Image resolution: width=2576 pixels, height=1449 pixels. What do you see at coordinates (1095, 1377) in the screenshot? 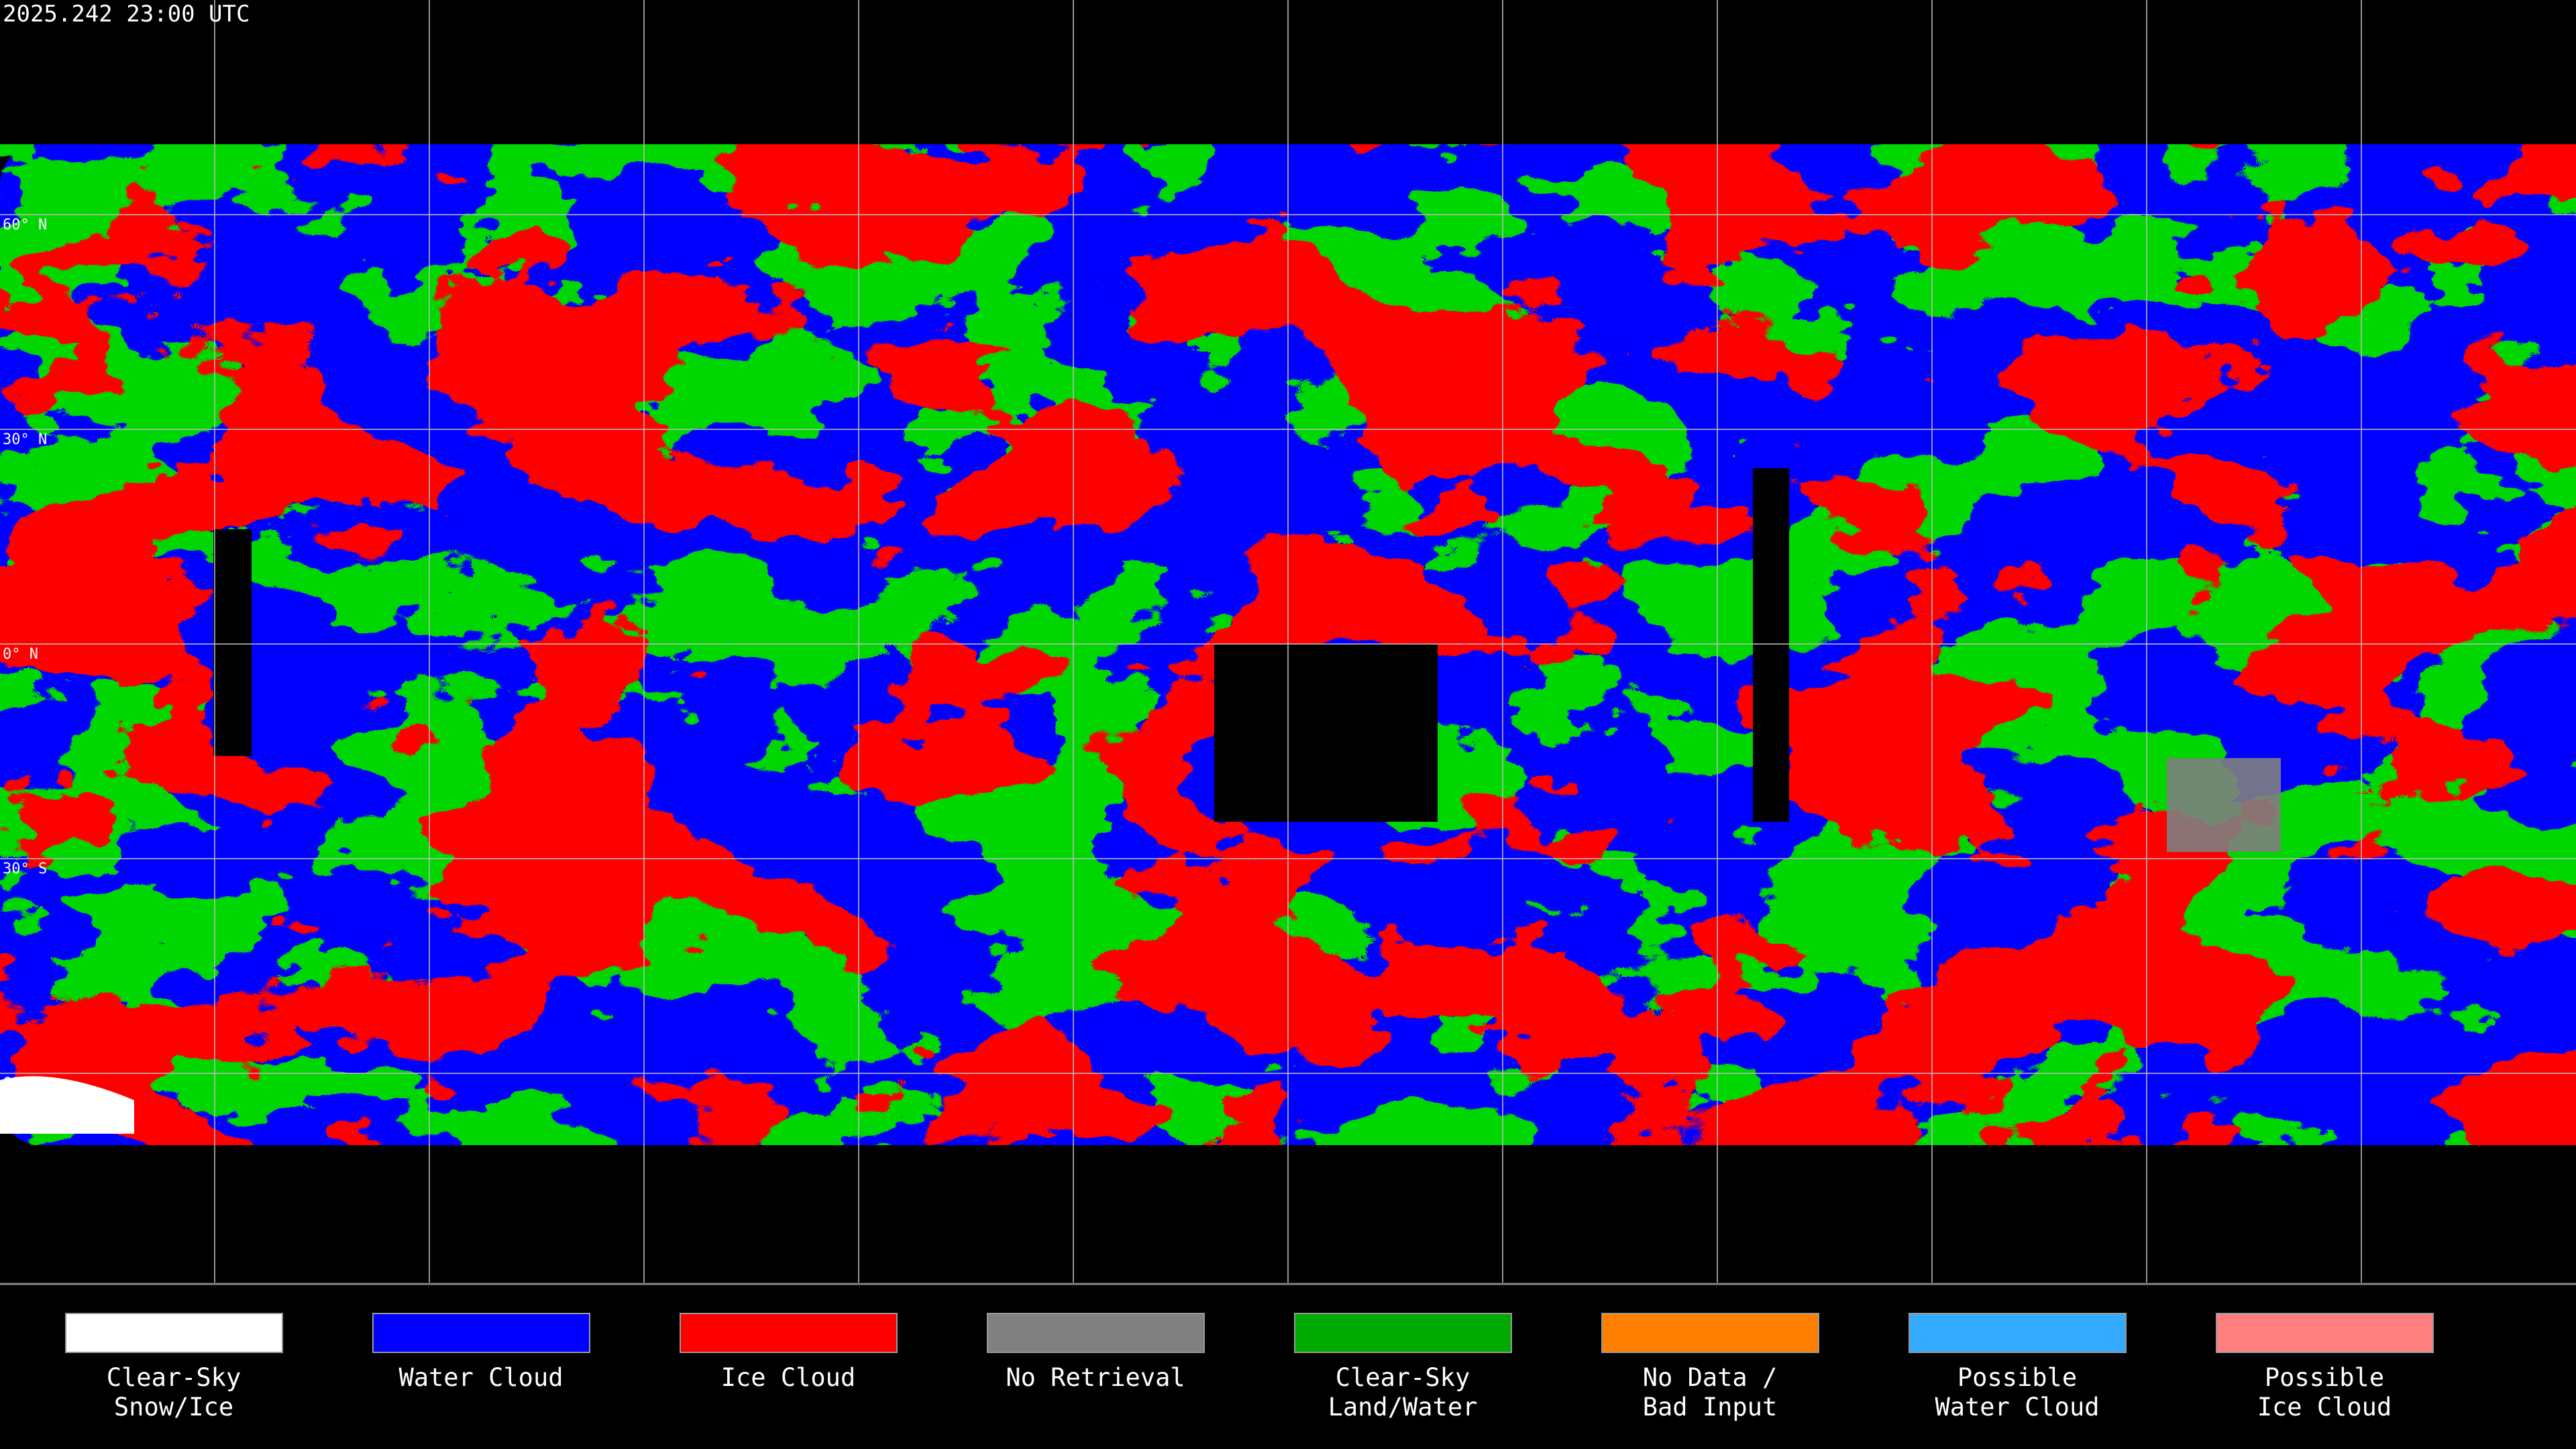
I see `legend-label: No Retrieval` at bounding box center [1095, 1377].